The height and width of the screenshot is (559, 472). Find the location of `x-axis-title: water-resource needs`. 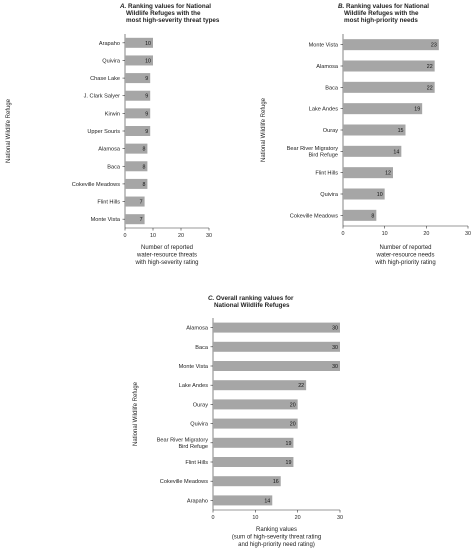

x-axis-title: water-resource needs is located at coordinates (404, 256).